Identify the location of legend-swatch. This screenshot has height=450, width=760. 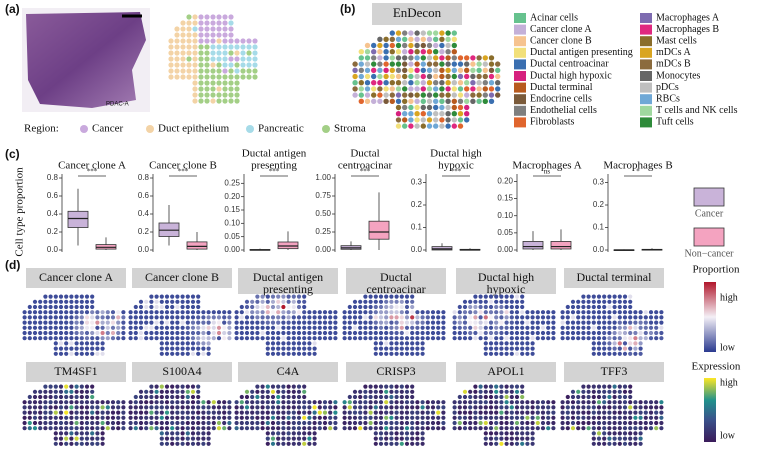
(520, 41).